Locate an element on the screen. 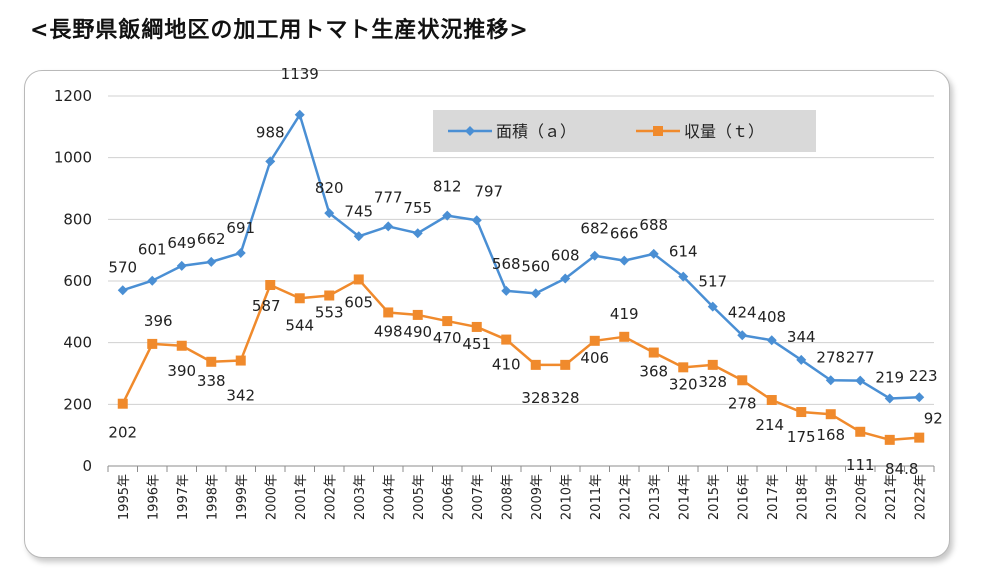 This screenshot has width=1004, height=572. data-label-yield: 451 is located at coordinates (476, 344).